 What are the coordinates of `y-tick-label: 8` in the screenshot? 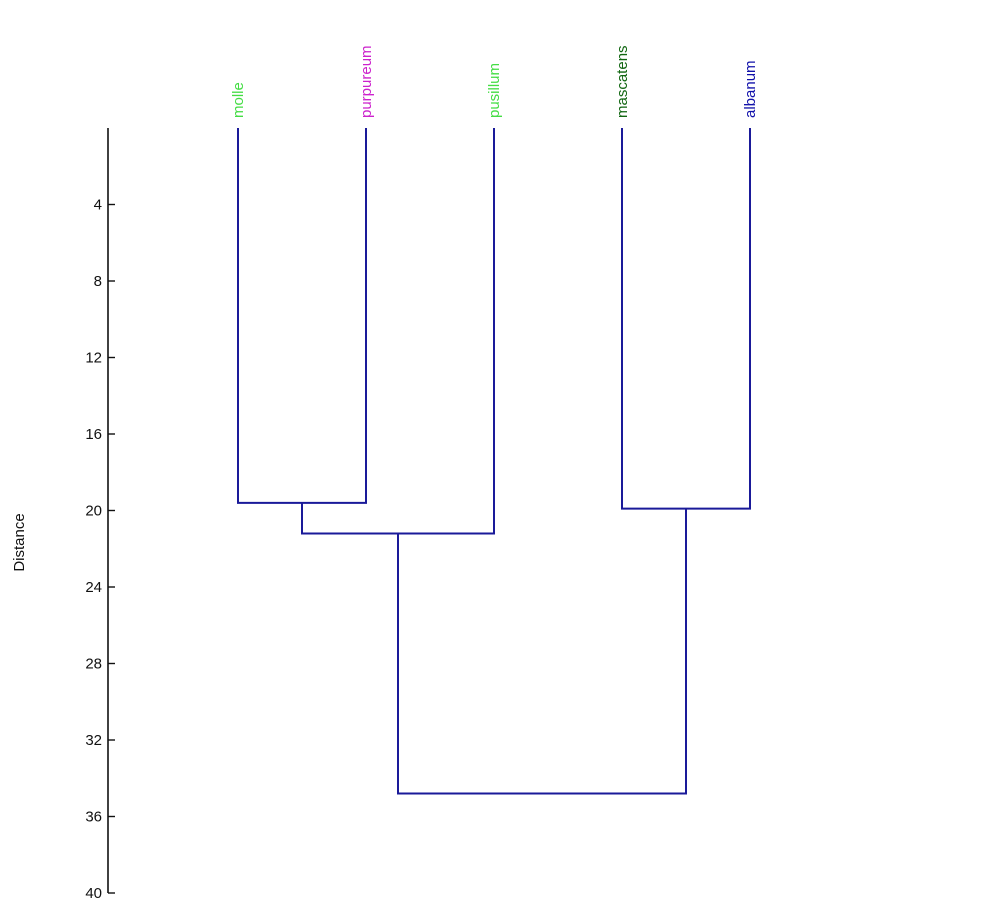 It's located at (98, 281).